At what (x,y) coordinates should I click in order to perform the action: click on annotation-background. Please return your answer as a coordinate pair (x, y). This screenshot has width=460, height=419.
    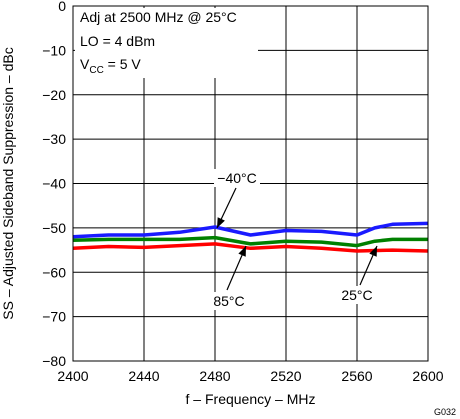
    Looking at the image, I should click on (166, 43).